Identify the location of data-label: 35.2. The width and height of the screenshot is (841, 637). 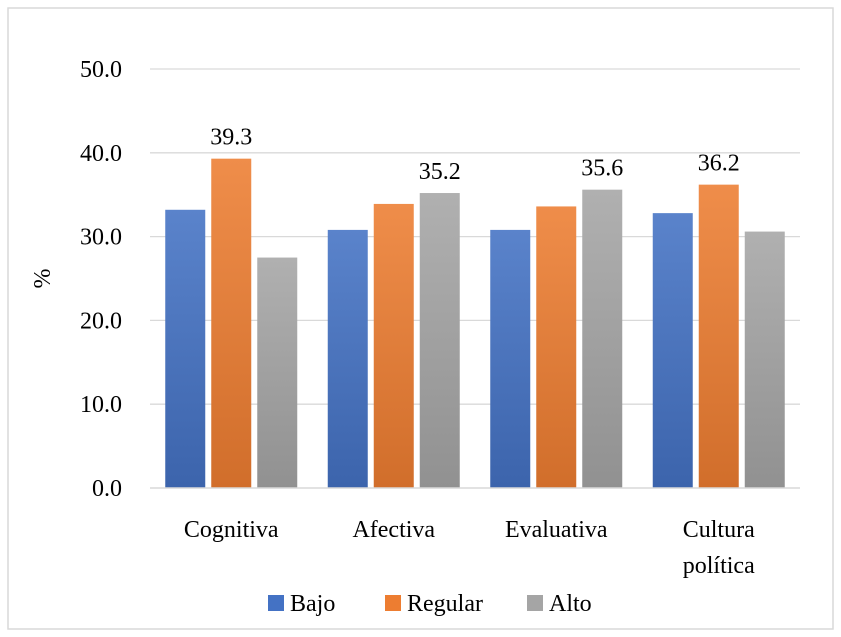
(440, 172).